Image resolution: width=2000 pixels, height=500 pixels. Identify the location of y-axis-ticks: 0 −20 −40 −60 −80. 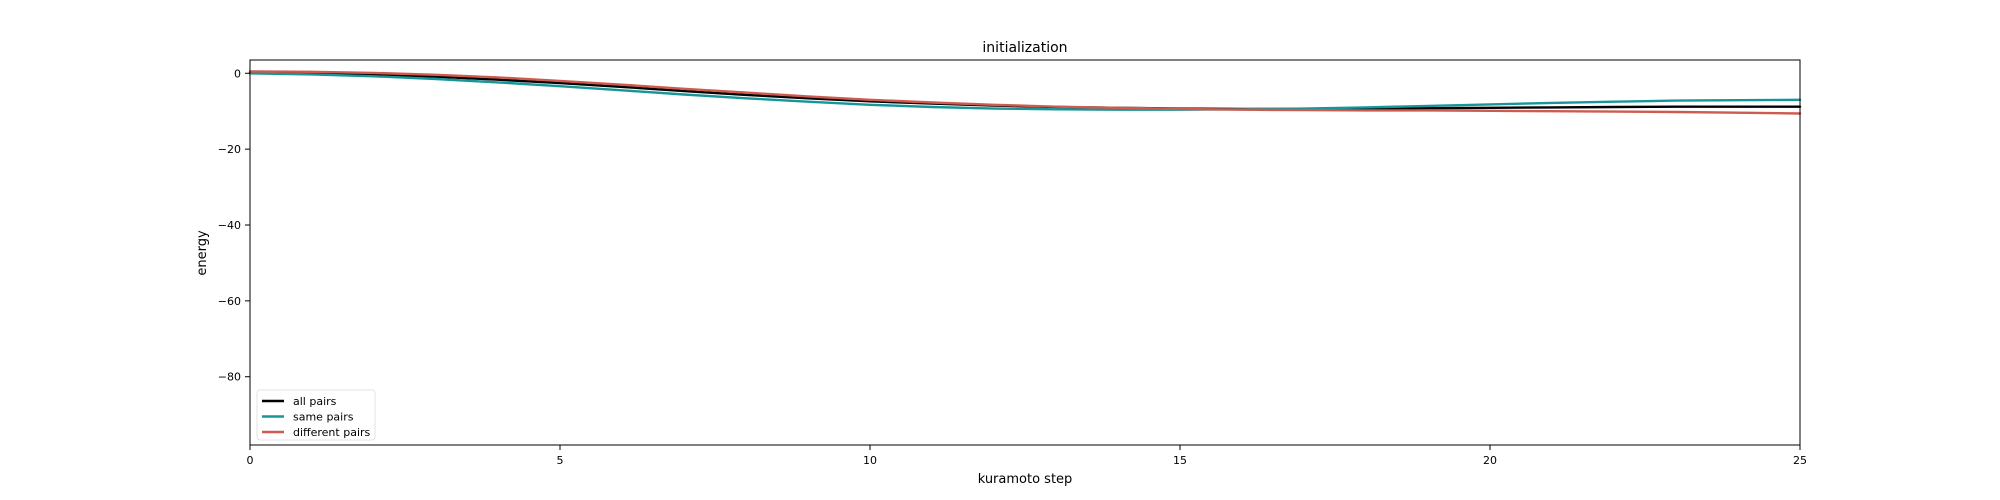
(234, 225).